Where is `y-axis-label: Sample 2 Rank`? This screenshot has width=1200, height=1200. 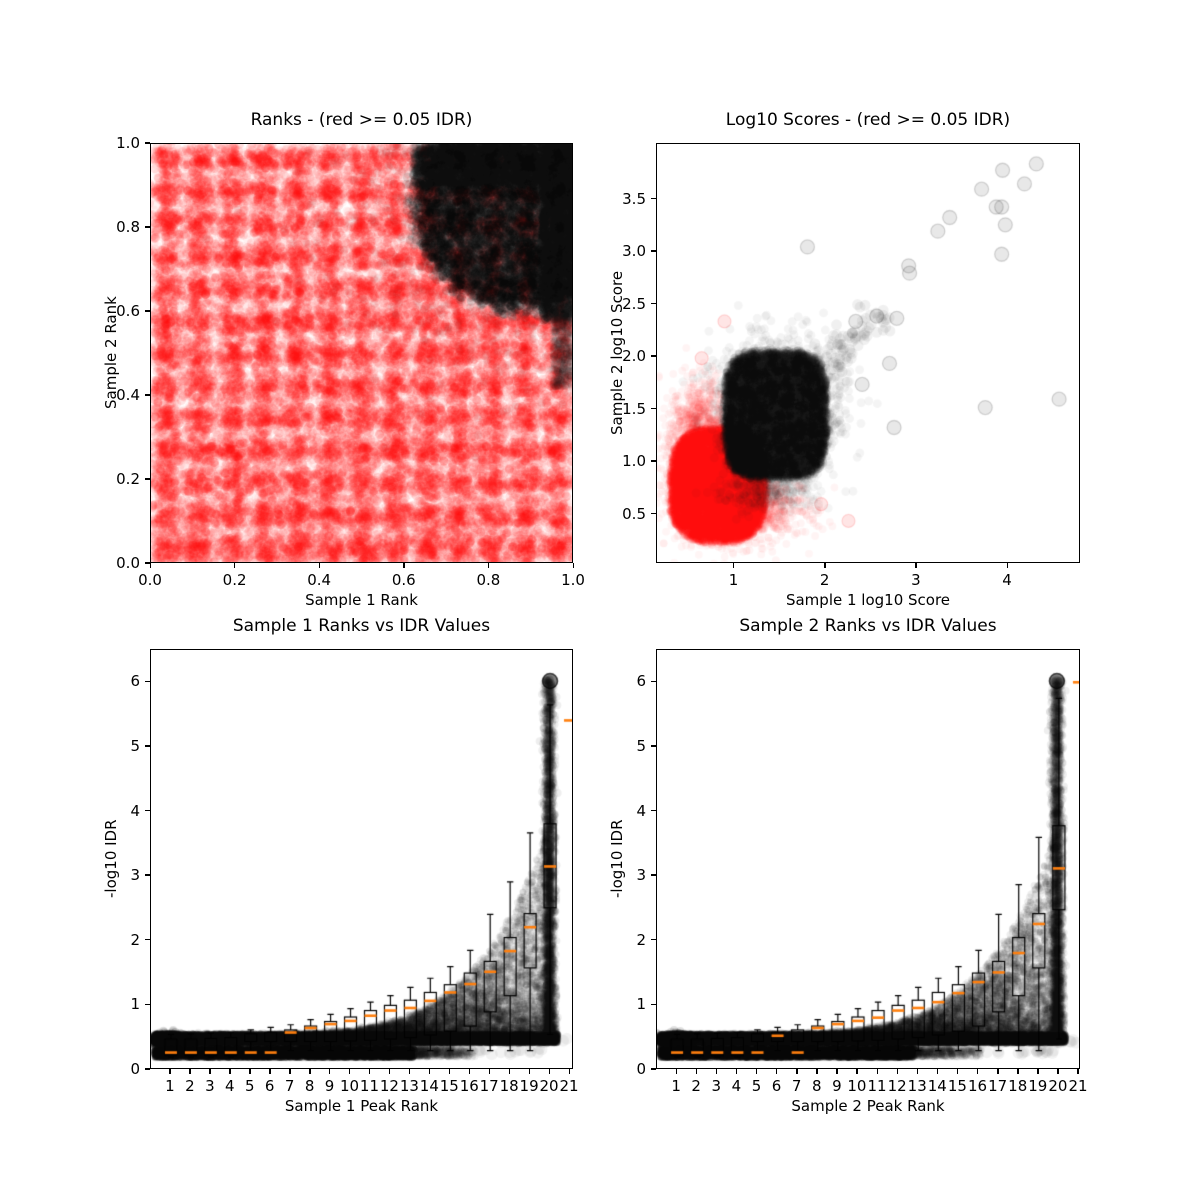
y-axis-label: Sample 2 Rank is located at coordinates (111, 353).